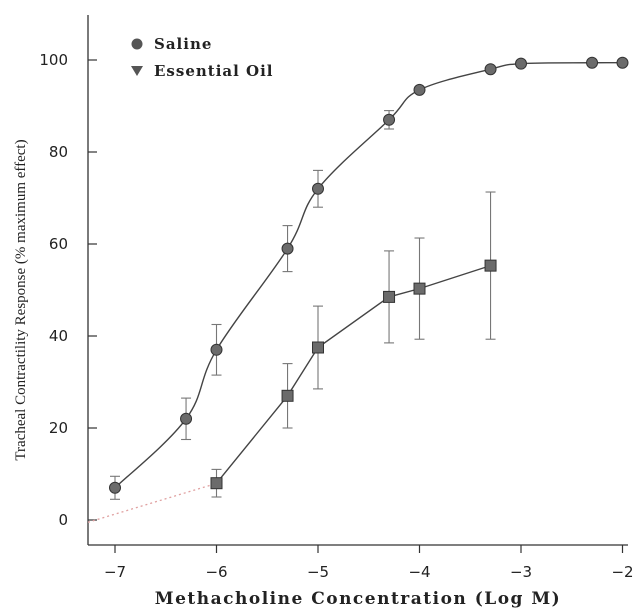  What do you see at coordinates (419, 572) in the screenshot?
I see `x-tick-label: −4` at bounding box center [419, 572].